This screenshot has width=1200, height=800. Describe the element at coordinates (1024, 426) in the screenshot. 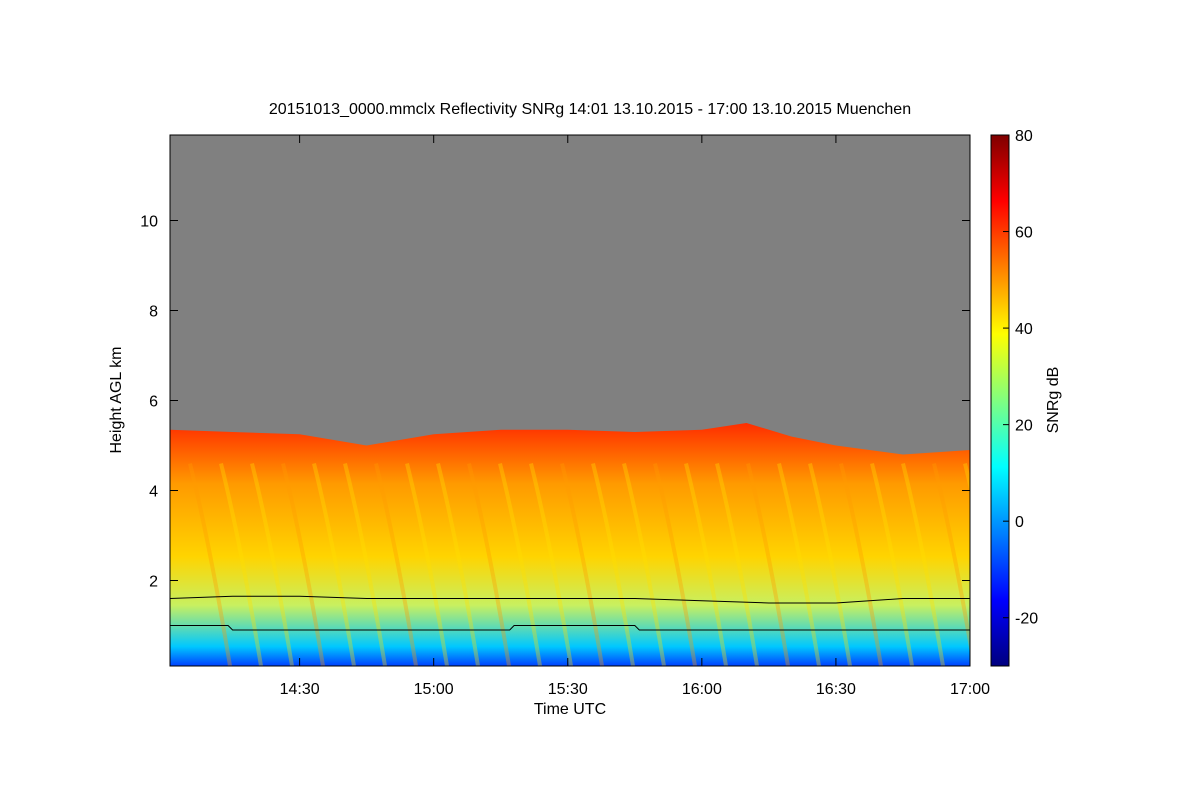

I see `colorbar-tick-label: 20` at that location.